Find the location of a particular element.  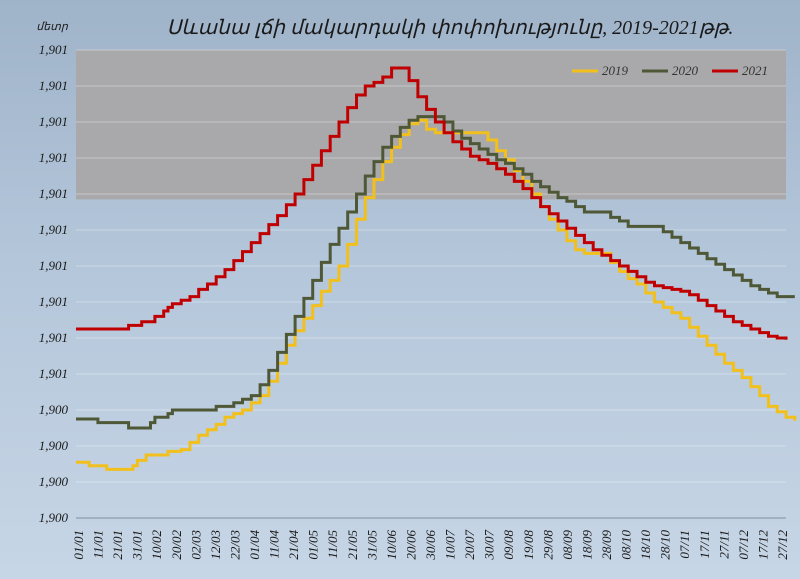

legend-label-2020: 2020 is located at coordinates (685, 70).